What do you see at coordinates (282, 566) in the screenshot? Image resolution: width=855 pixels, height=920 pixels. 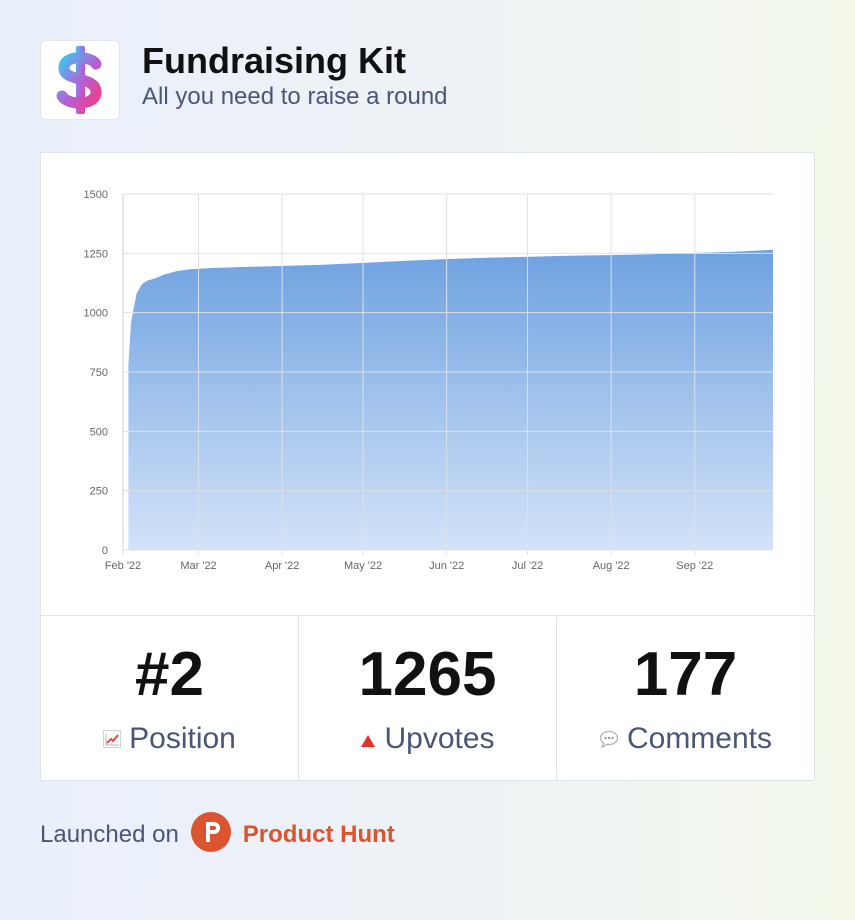 I see `x-tick-label: Apr '22` at bounding box center [282, 566].